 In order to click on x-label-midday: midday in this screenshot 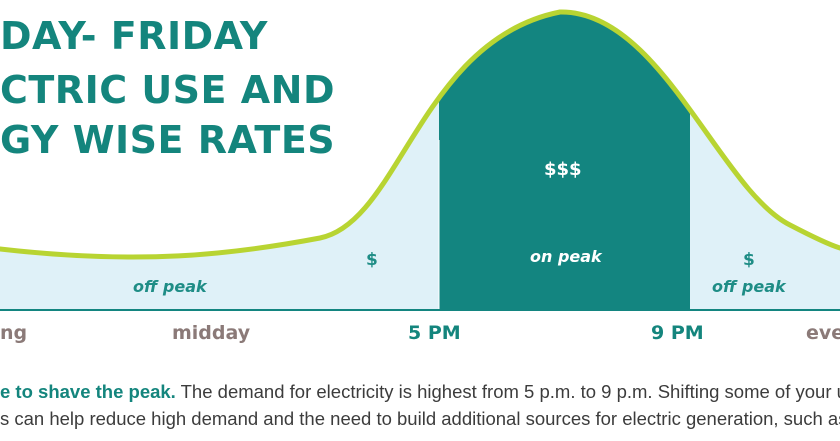, I will do `click(211, 333)`.